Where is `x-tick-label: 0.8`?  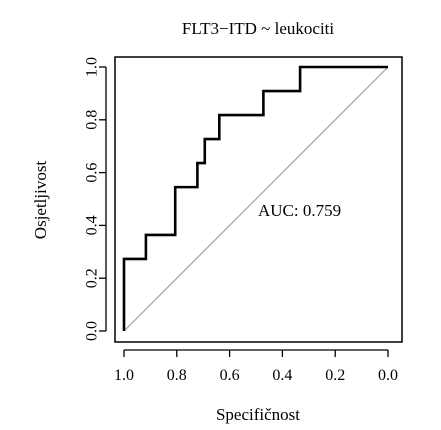 x-tick-label: 0.8 is located at coordinates (177, 375).